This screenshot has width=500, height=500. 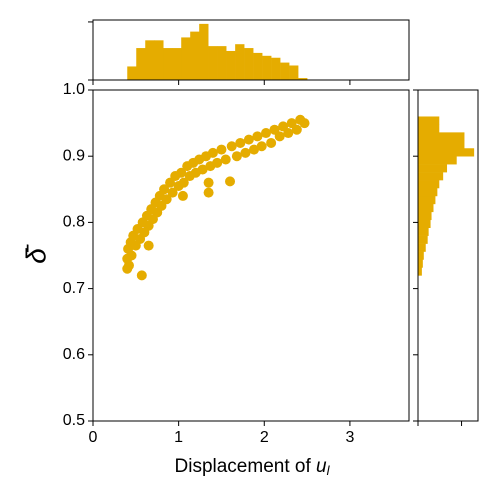 I want to click on top-frame, so click(x=251, y=50).